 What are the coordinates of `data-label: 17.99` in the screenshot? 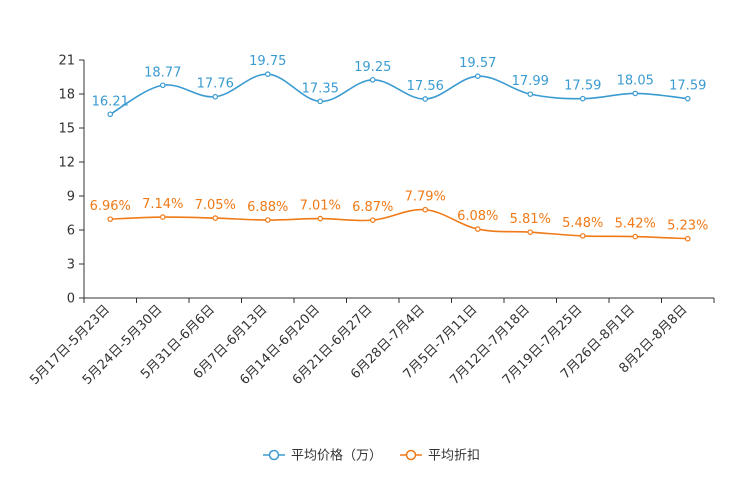 It's located at (530, 81).